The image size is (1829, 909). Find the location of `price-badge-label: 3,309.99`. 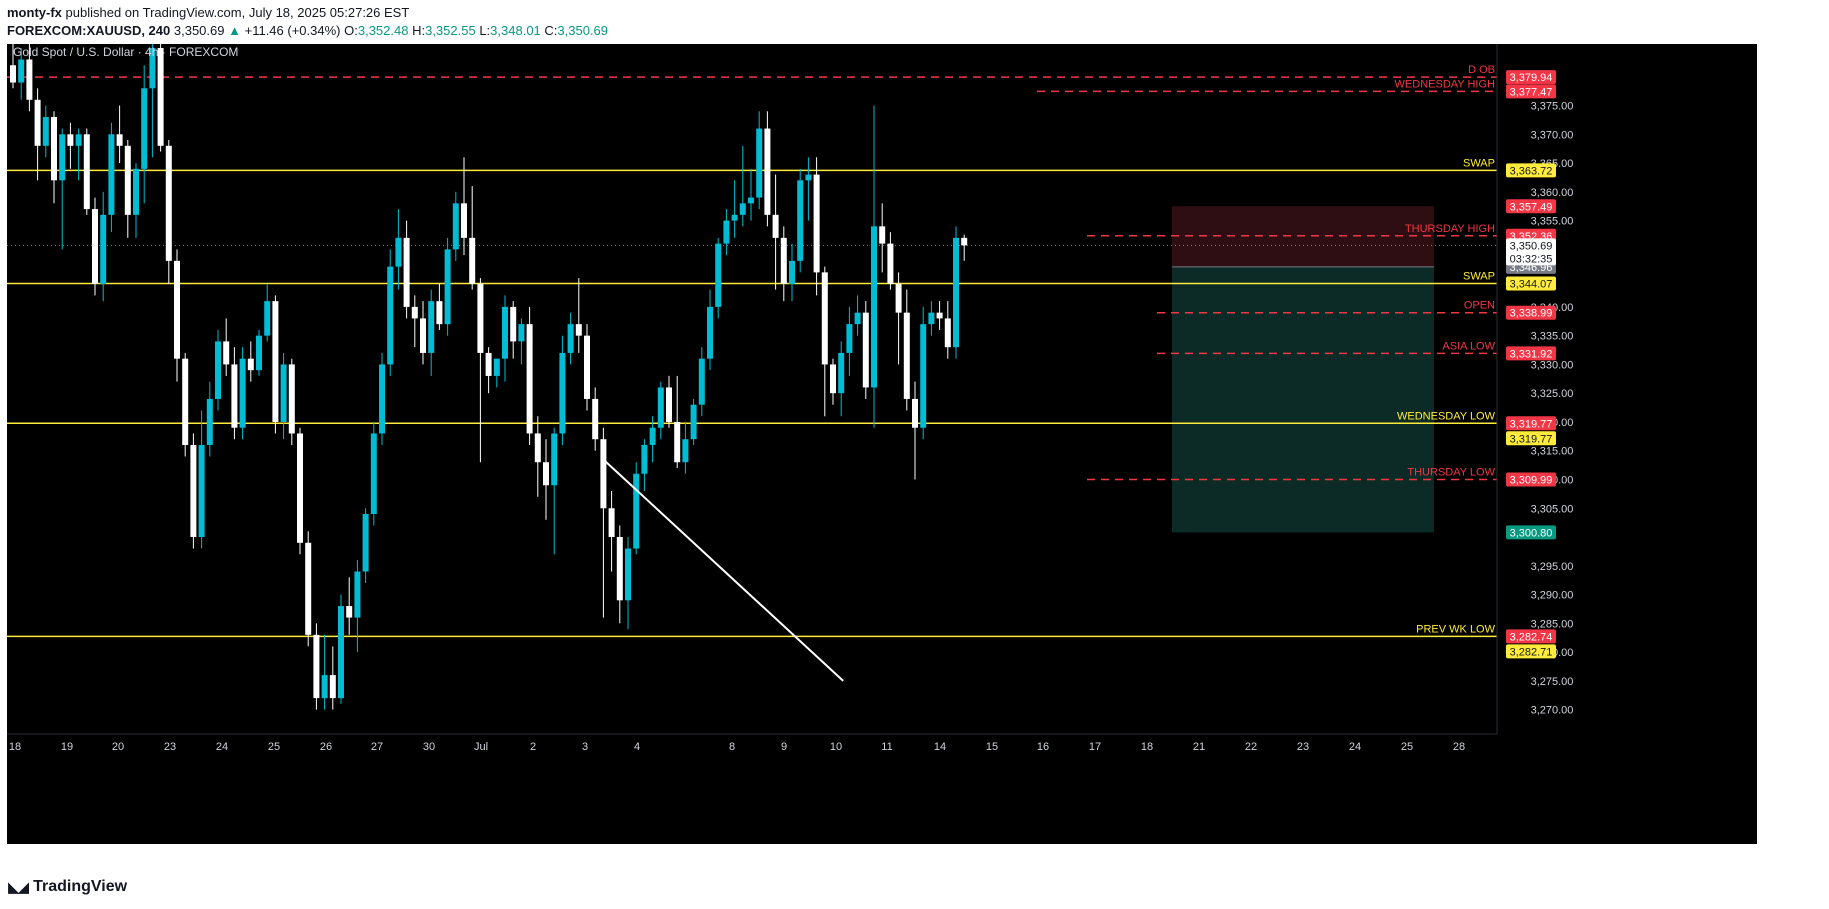

price-badge-label: 3,309.99 is located at coordinates (1531, 481).